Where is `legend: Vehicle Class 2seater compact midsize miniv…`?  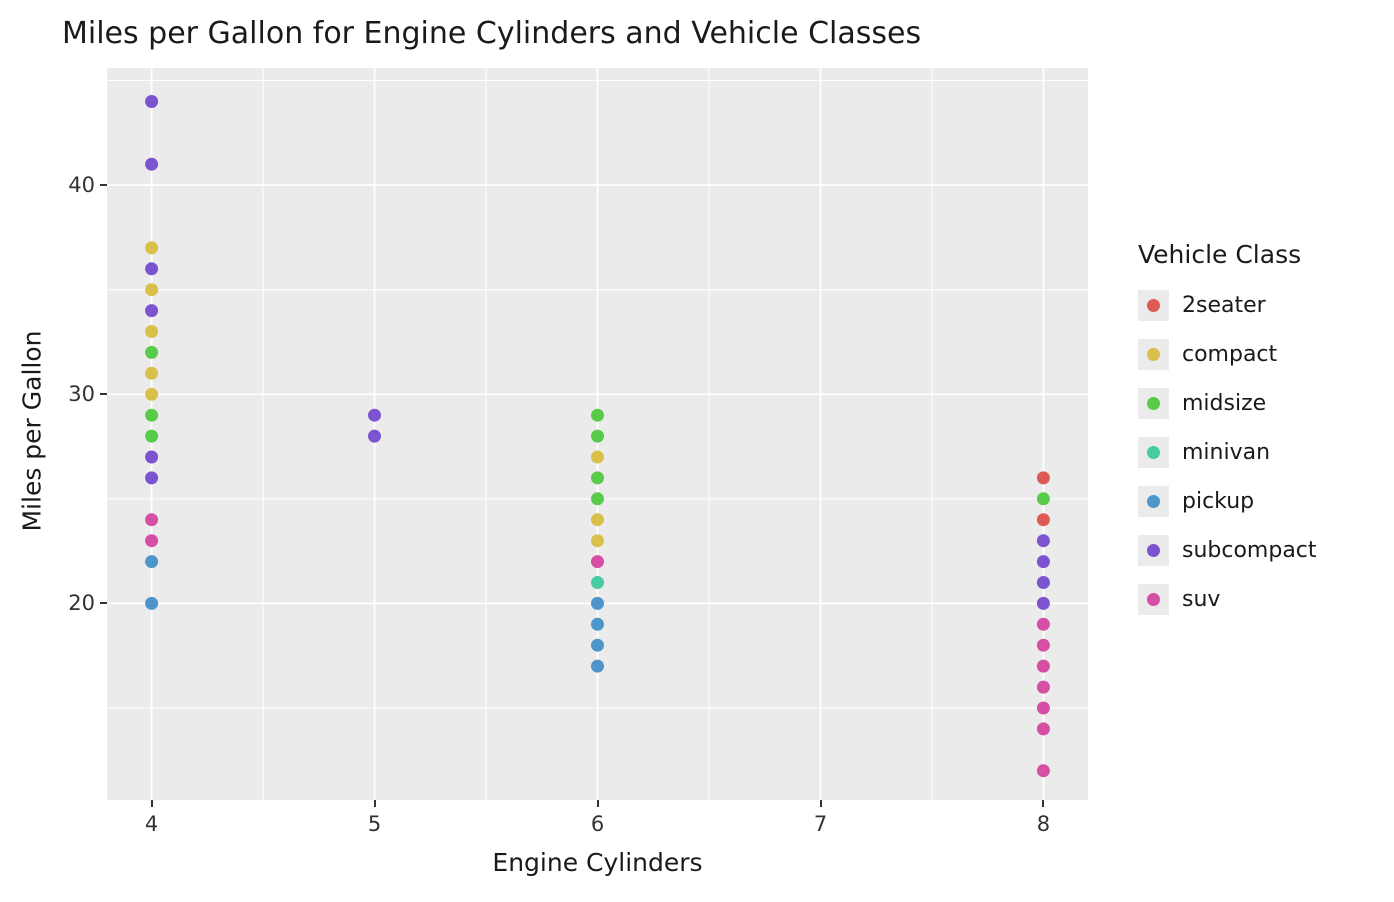 legend: Vehicle Class 2seater compact midsize miniv… is located at coordinates (1227, 432).